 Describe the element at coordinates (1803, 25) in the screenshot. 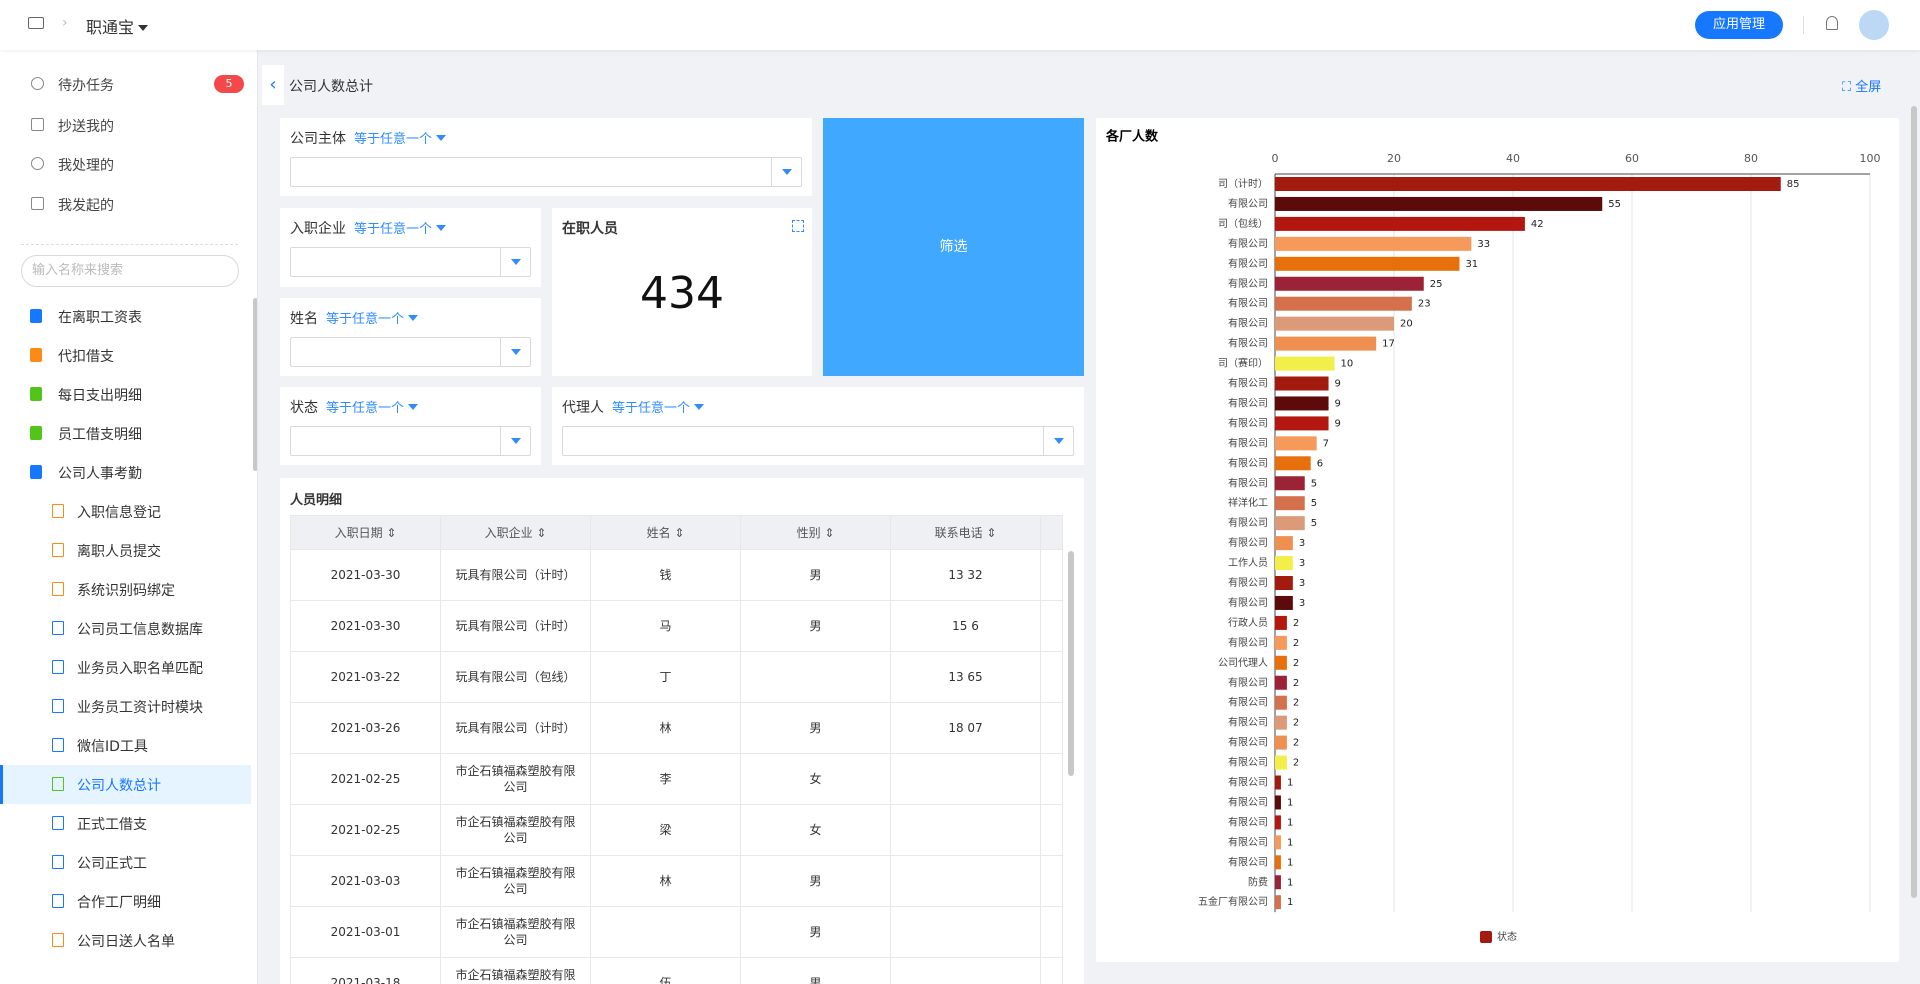

I see `divider` at that location.